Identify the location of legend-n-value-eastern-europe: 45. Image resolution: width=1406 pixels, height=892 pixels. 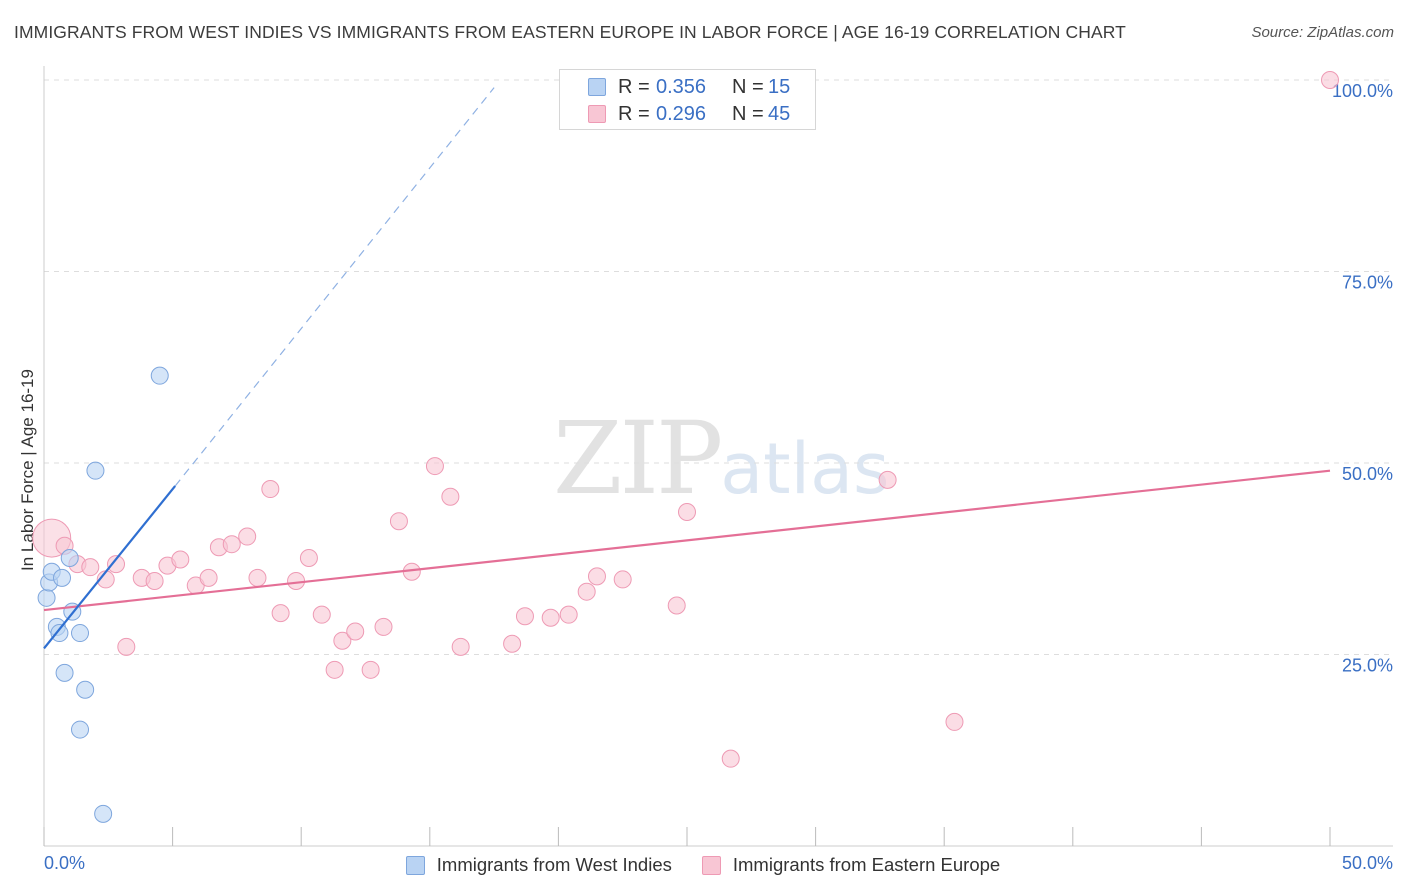
(779, 113).